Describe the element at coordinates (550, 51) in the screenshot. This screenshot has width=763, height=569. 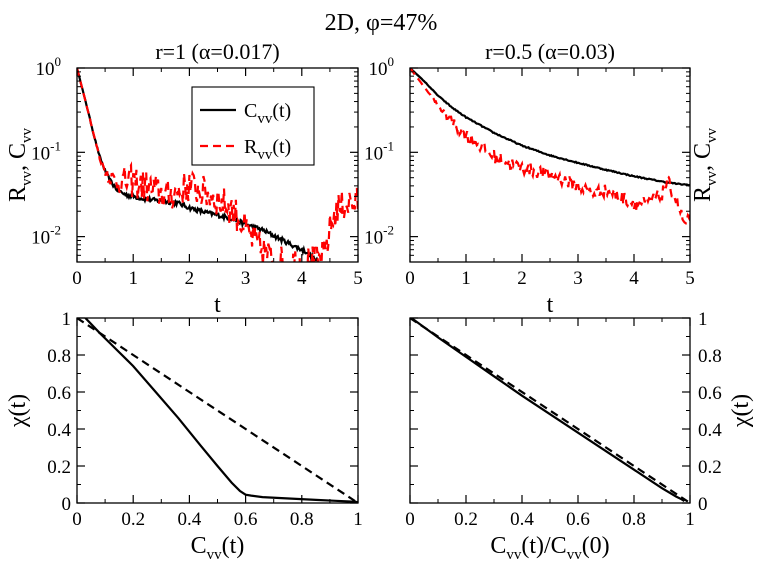
I see `panel-title: r=0.5 (α=0.03)` at that location.